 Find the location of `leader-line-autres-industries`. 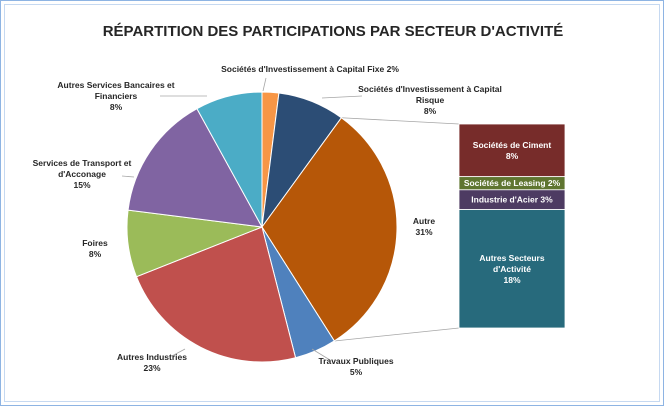

leader-line-autres-industries is located at coordinates (178, 352).